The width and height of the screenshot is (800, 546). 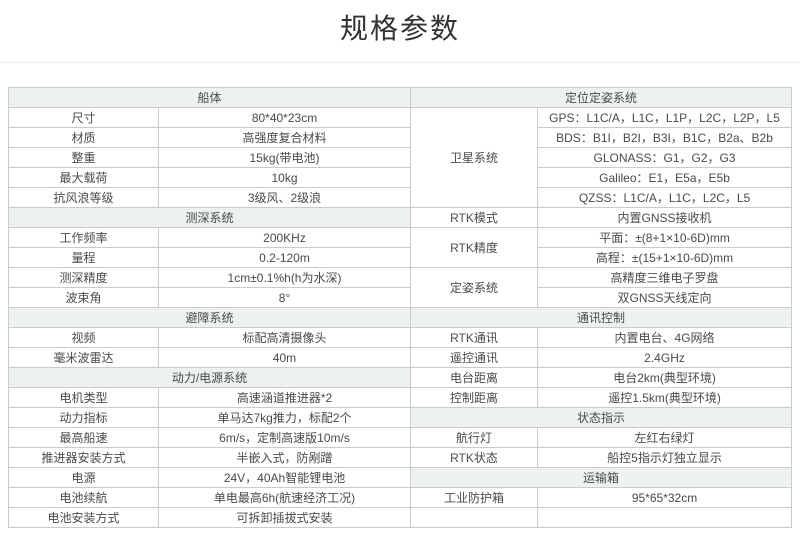 What do you see at coordinates (601, 417) in the screenshot?
I see `section-header-status: 状态指示` at bounding box center [601, 417].